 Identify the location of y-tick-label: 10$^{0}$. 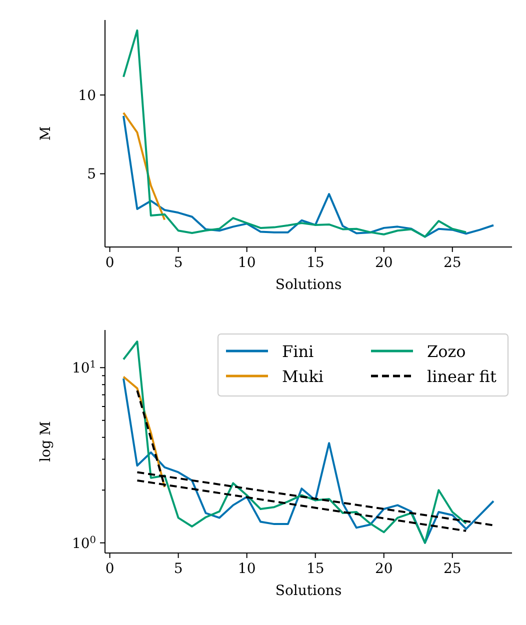
(84, 543).